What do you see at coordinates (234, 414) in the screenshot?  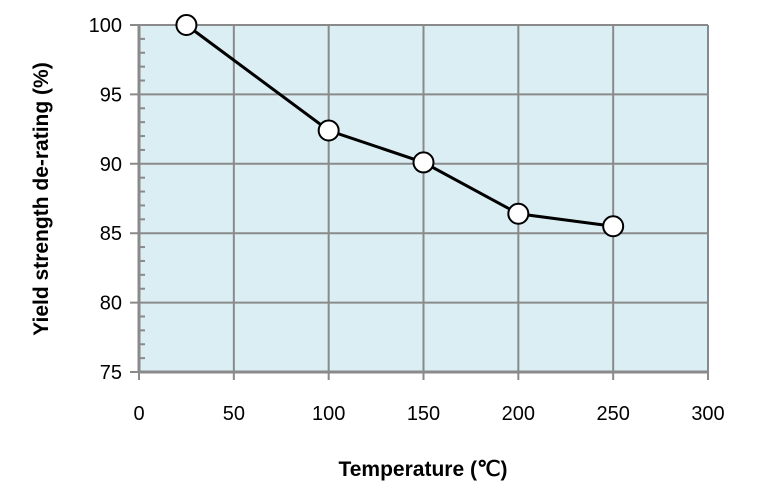 I see `x-tick-label: 50` at bounding box center [234, 414].